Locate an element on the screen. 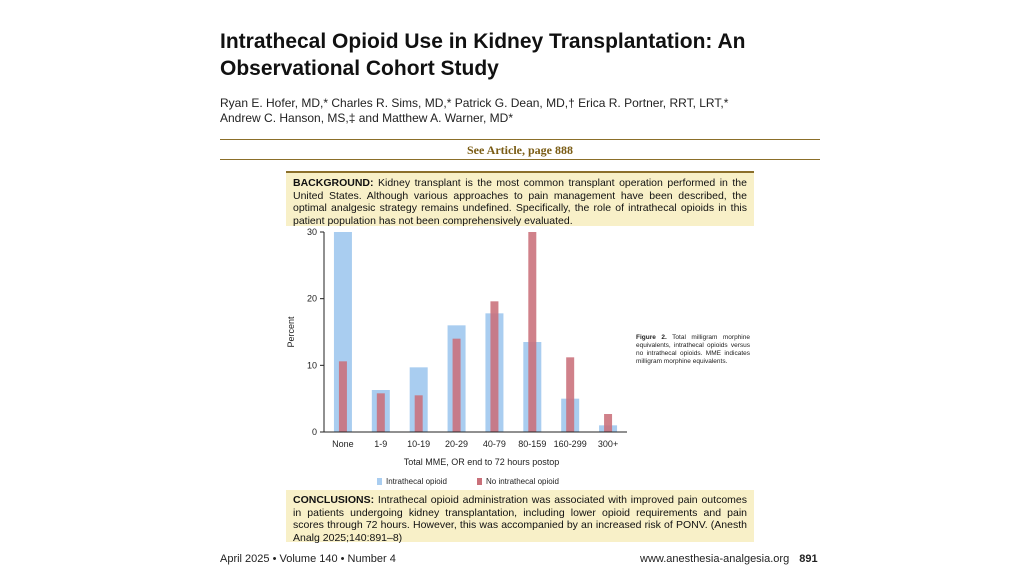 The image size is (1030, 579). journal-website-link: www.anesthesia-analgesia.org is located at coordinates (715, 559).